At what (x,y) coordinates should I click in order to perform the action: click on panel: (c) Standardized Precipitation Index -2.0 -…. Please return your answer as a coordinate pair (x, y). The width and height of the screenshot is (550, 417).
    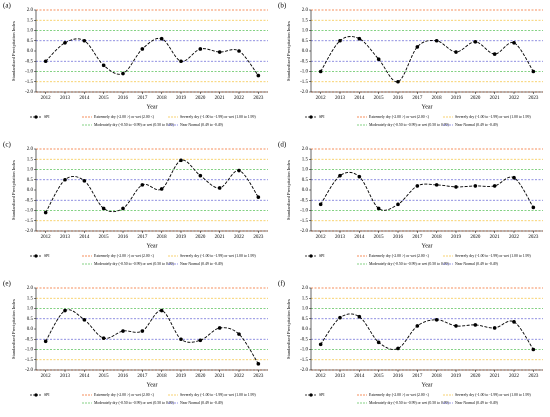
    Looking at the image, I should click on (135, 203).